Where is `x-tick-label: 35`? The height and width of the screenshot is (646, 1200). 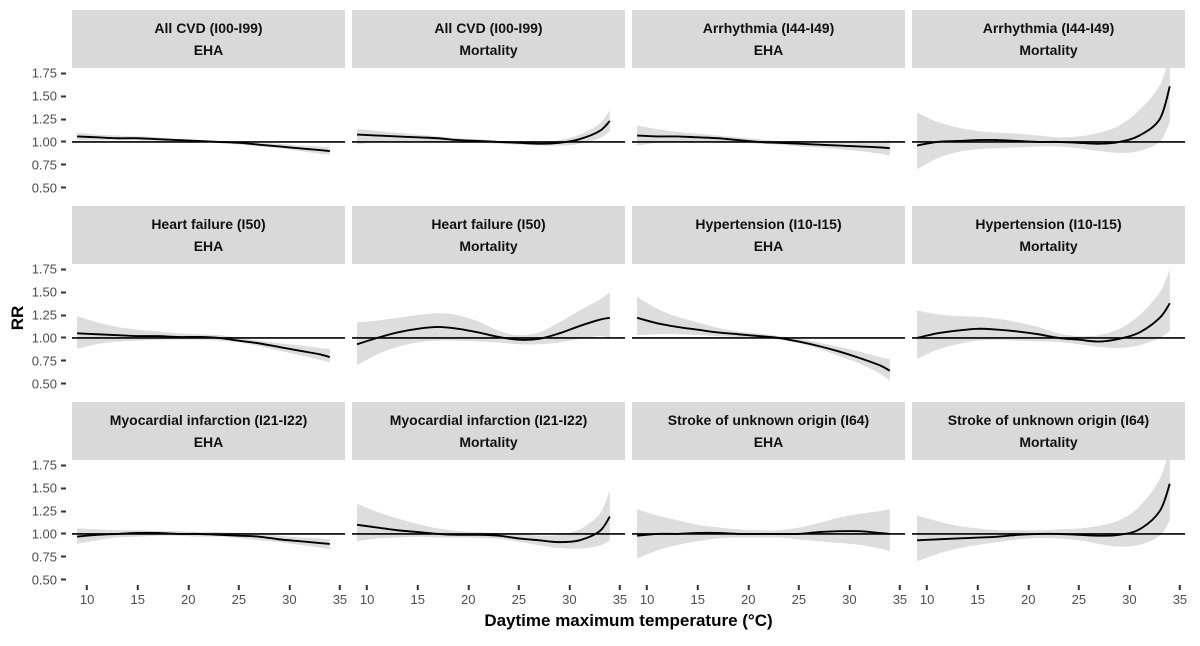
x-tick-label: 35 is located at coordinates (1180, 599).